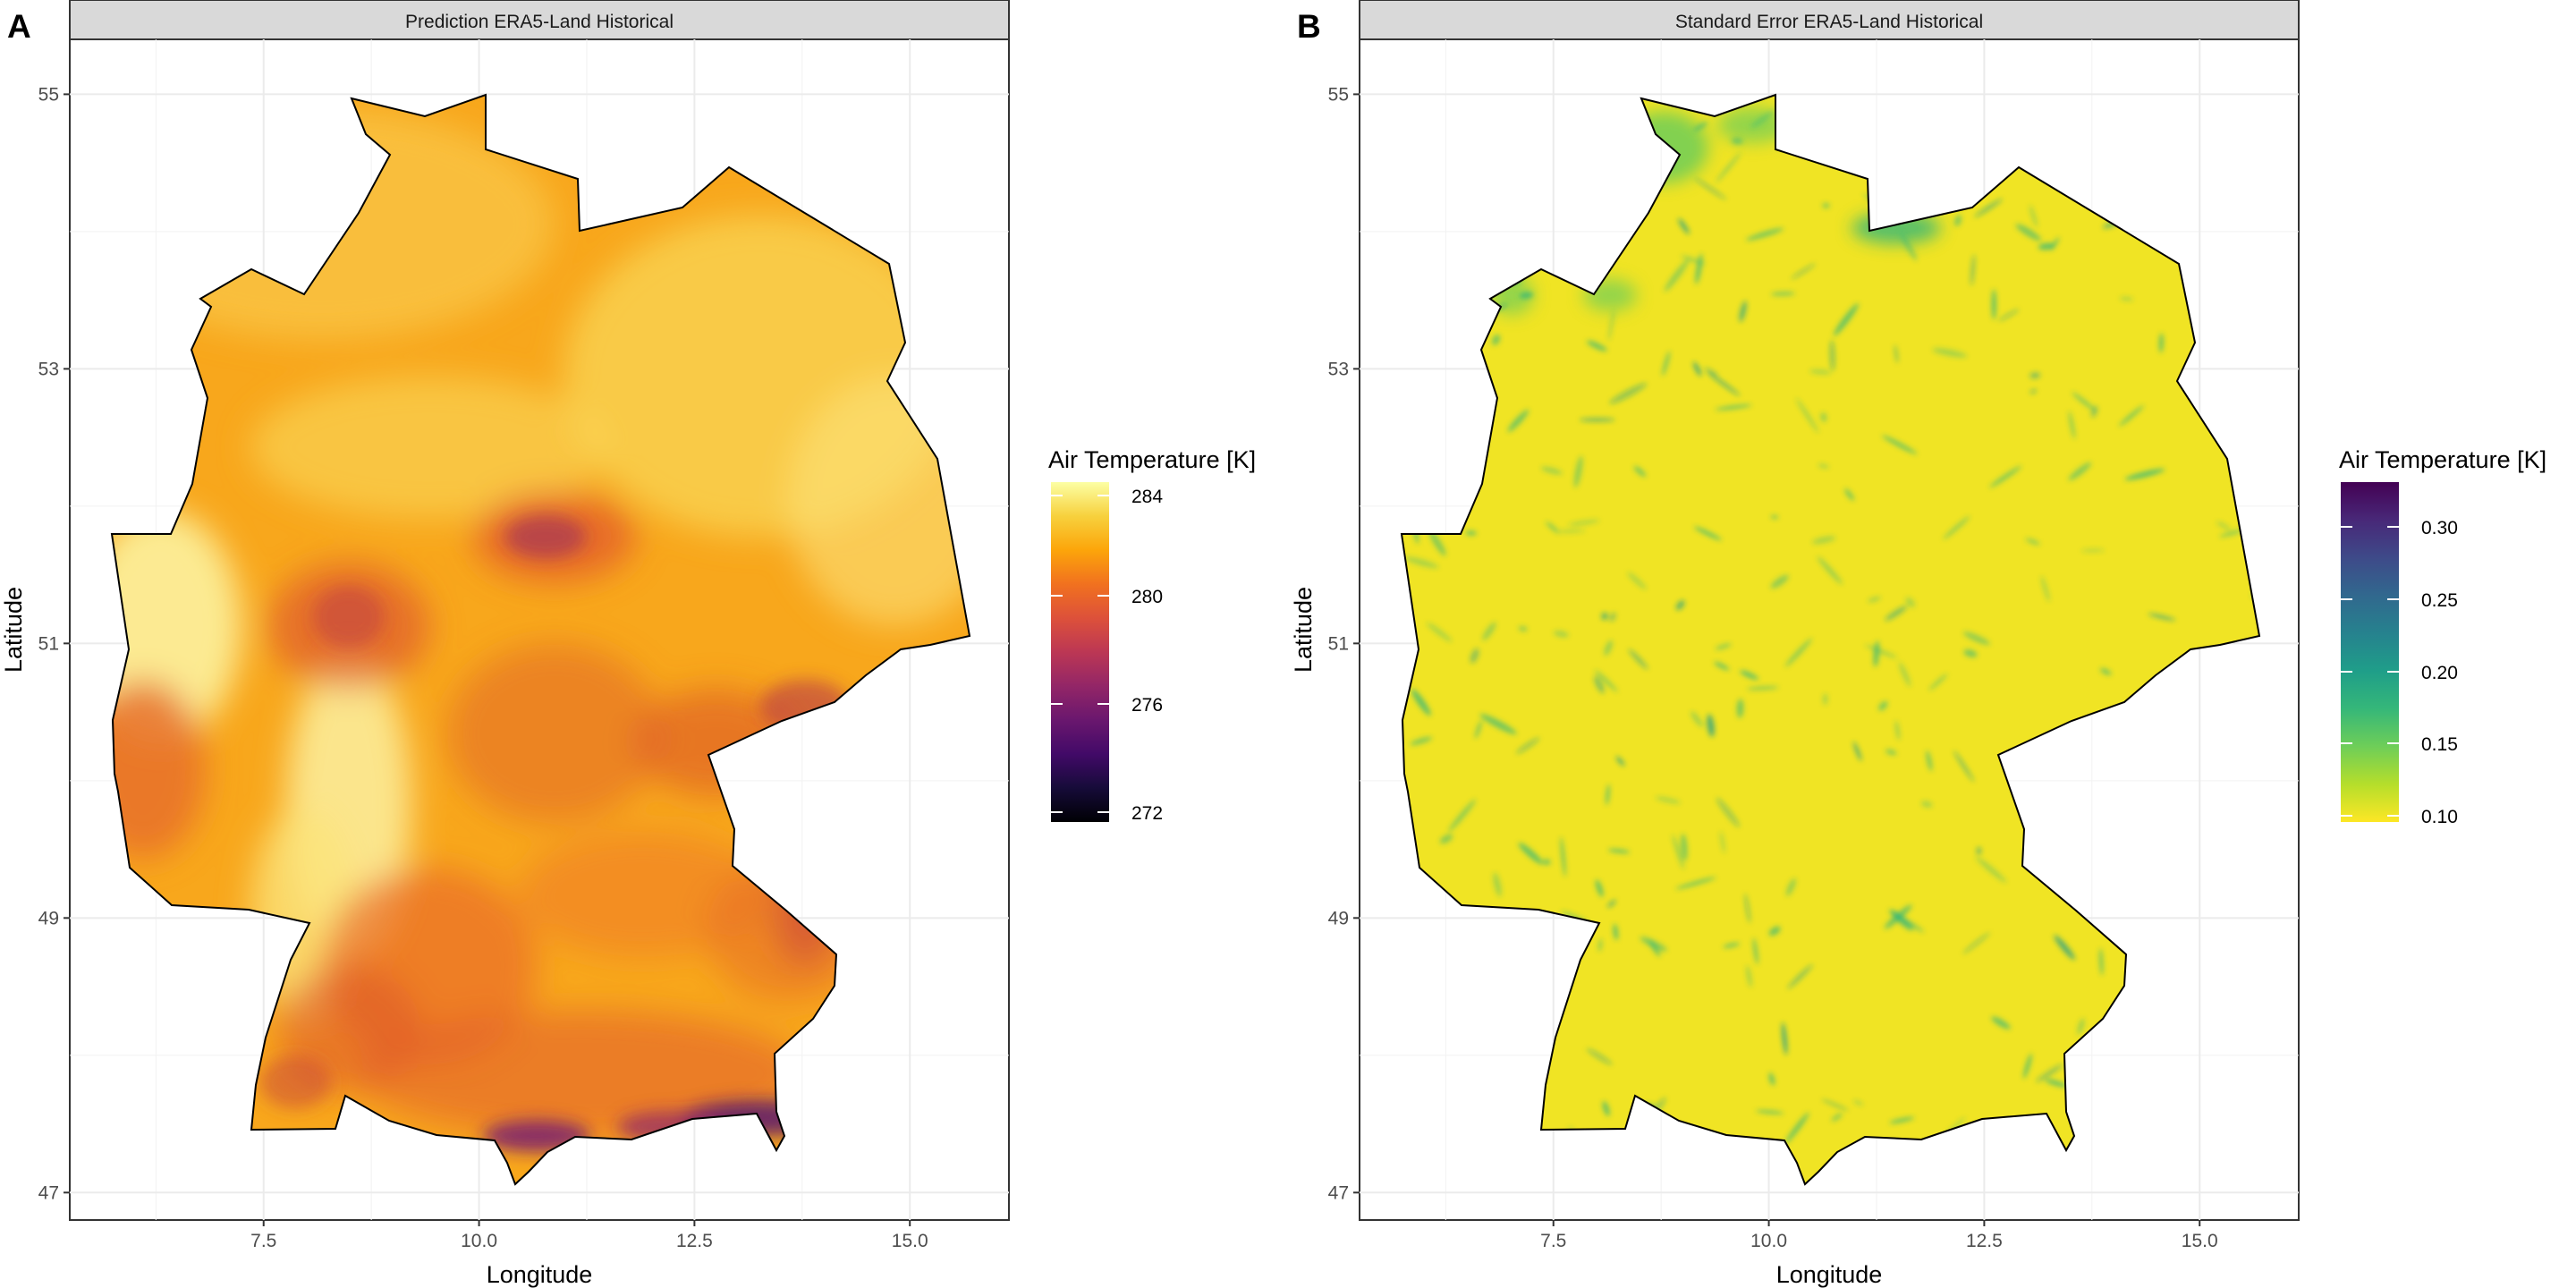 The image size is (2576, 1288). What do you see at coordinates (540, 1274) in the screenshot?
I see `x-axis-title-a: Longitude` at bounding box center [540, 1274].